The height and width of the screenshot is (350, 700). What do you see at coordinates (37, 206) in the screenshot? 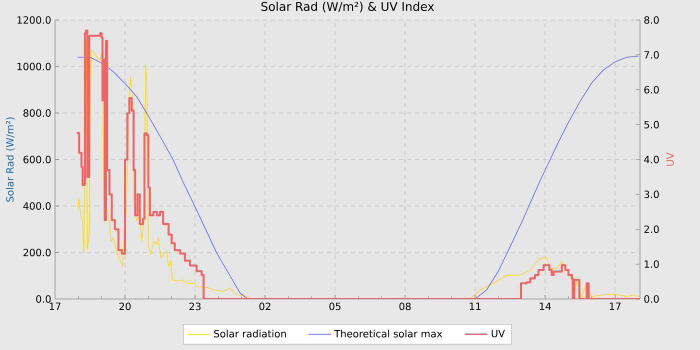
I see `y-tick-label: 400.0` at bounding box center [37, 206].